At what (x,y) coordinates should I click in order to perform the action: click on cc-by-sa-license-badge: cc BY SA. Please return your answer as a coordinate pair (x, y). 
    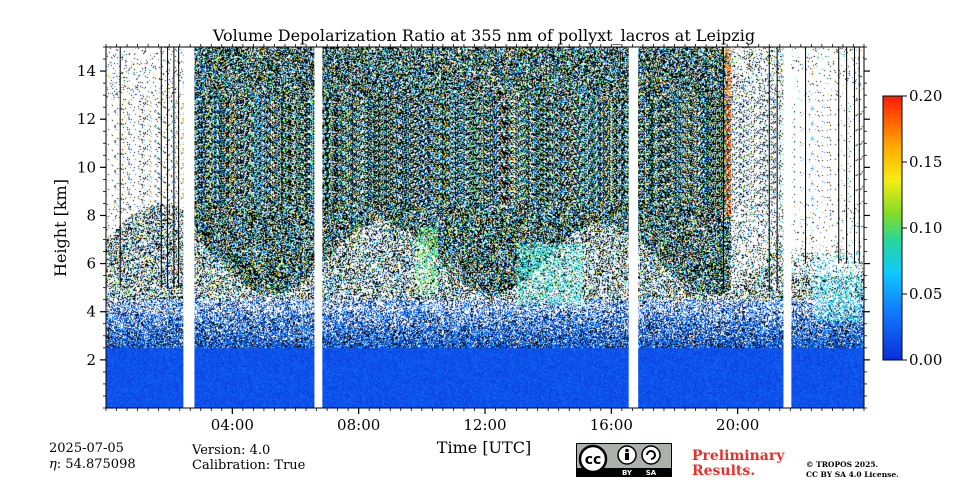
    Looking at the image, I should click on (624, 460).